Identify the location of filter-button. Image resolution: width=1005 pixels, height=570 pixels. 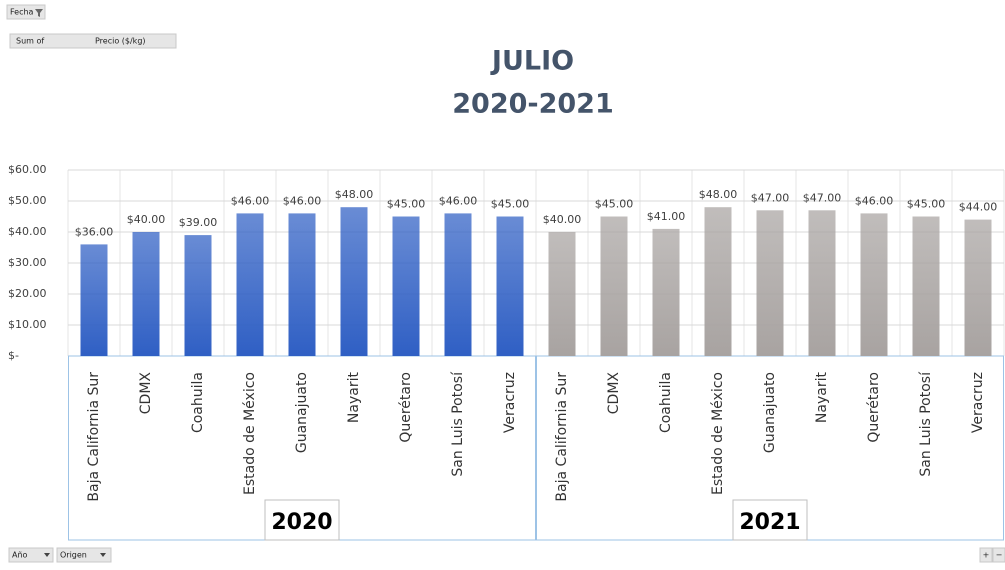
(26, 12).